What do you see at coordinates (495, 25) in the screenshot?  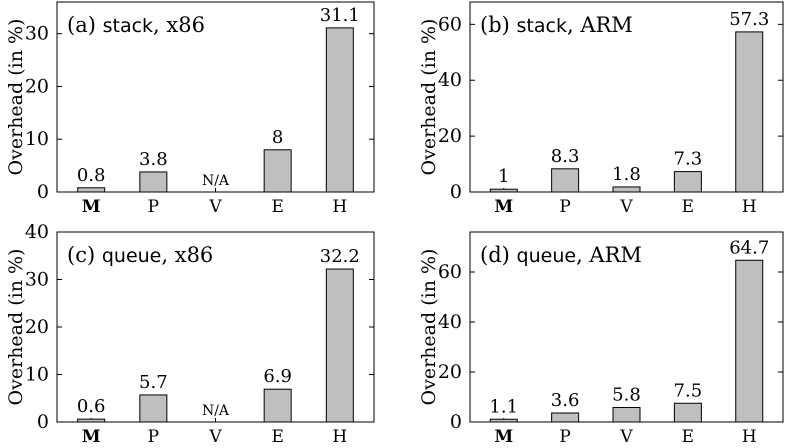 I see `panel-title-prefix: (b)` at bounding box center [495, 25].